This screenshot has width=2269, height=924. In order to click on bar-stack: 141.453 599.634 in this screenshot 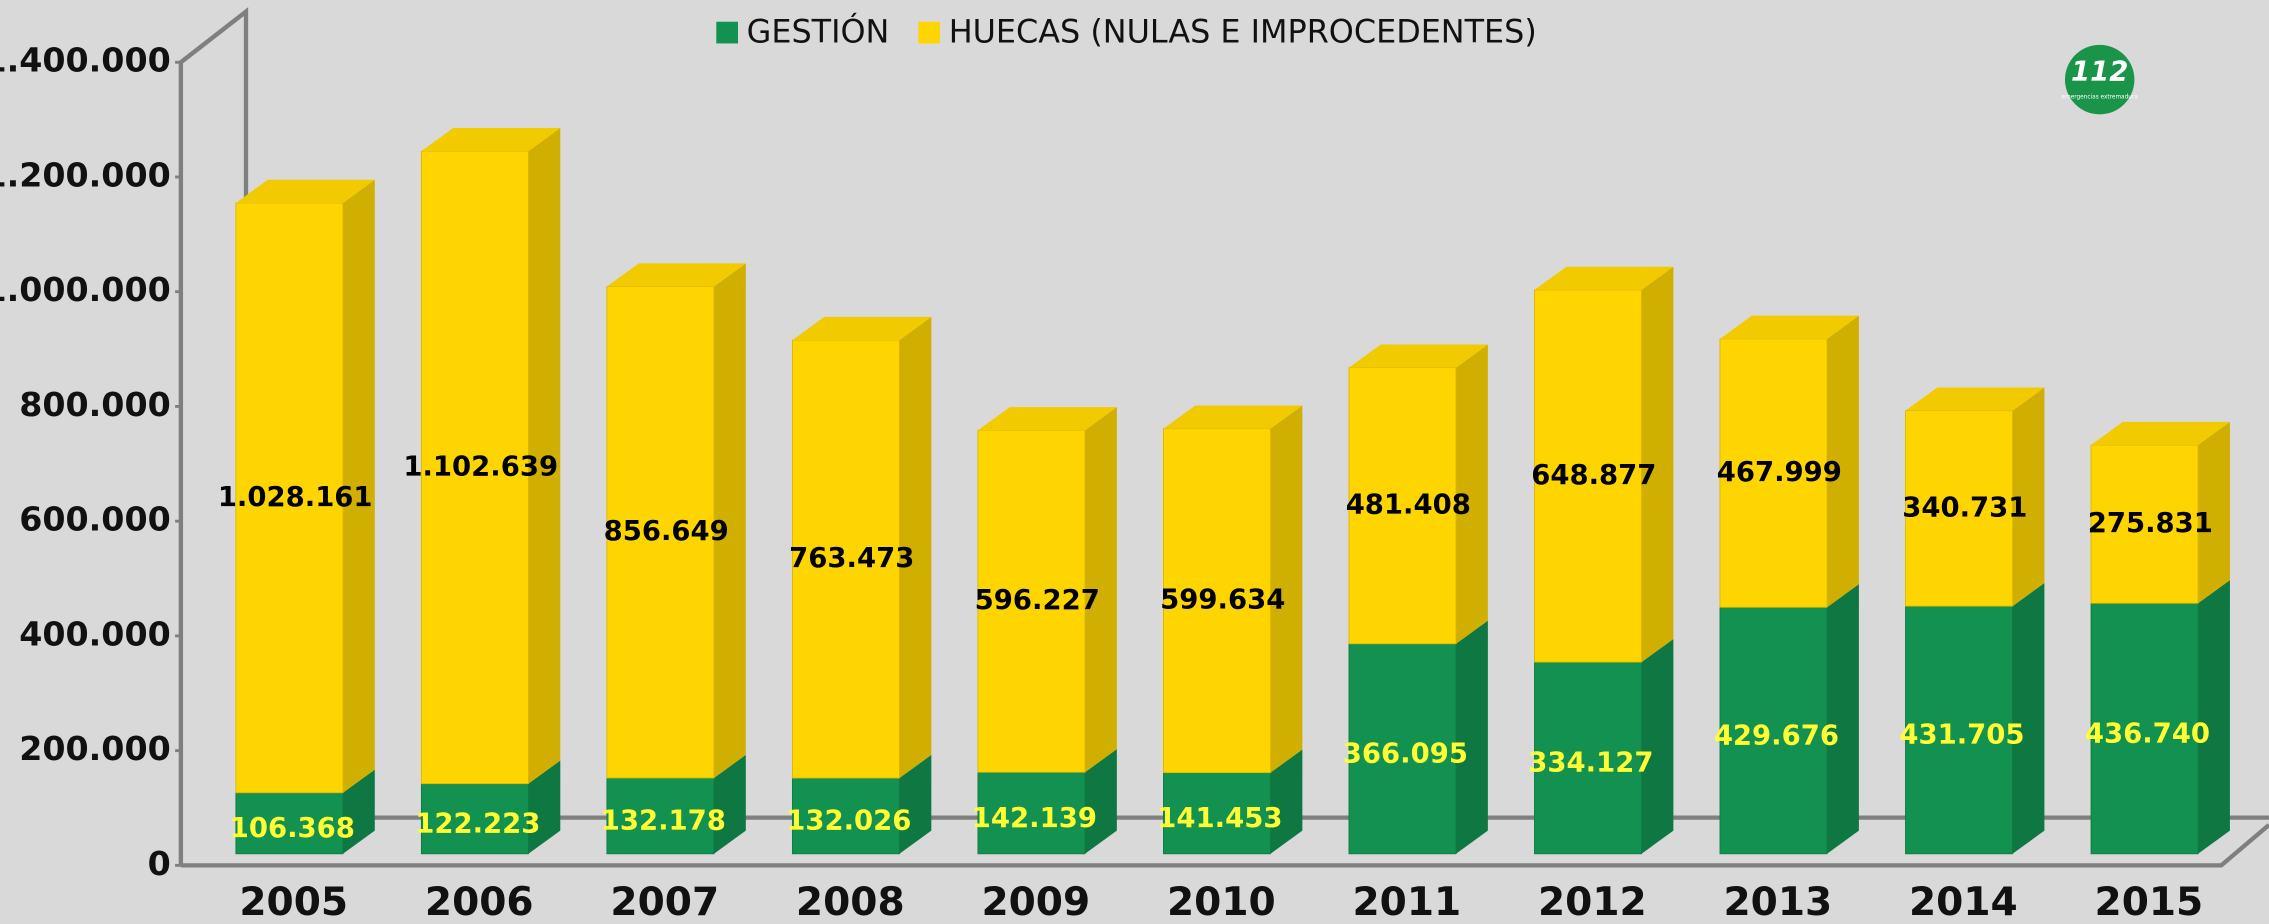, I will do `click(1230, 630)`.